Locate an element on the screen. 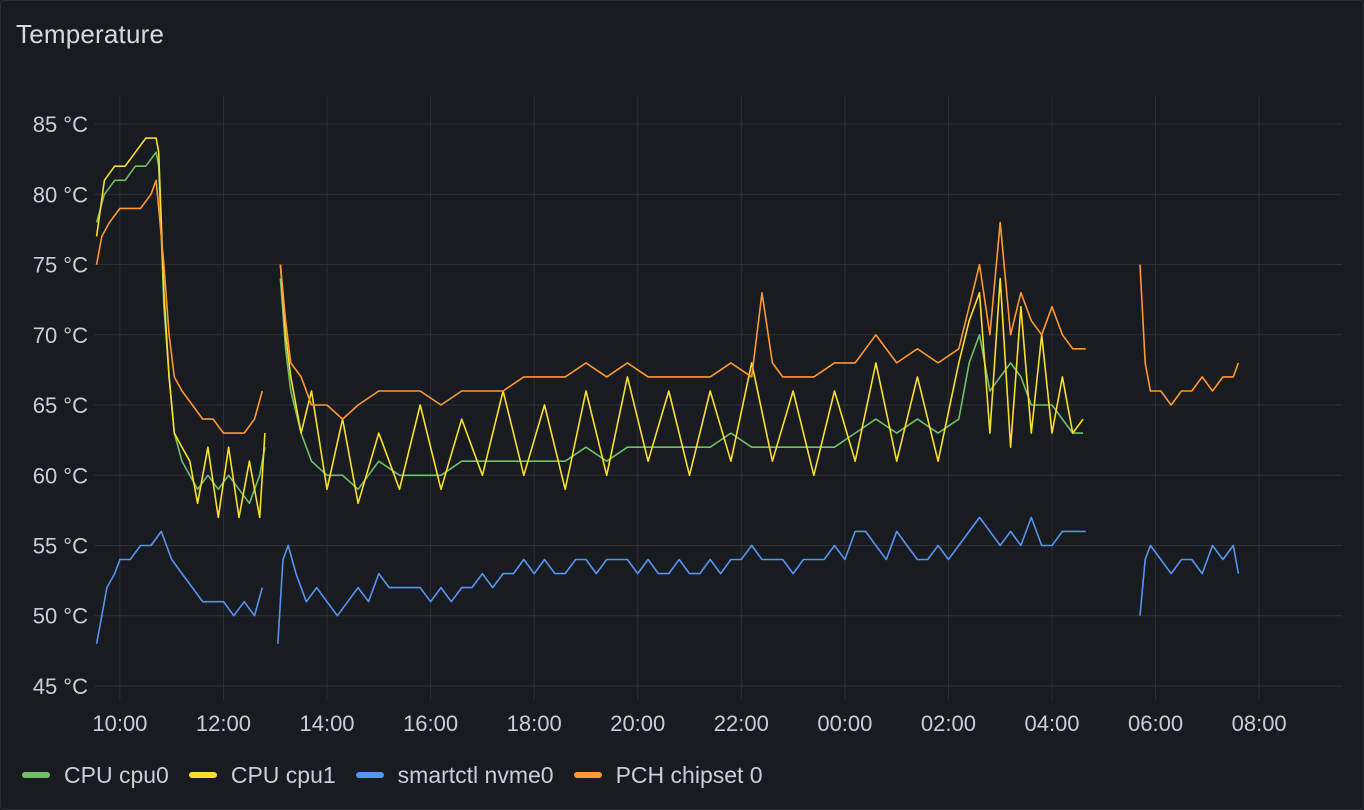  x-tick-label: 22:00 is located at coordinates (741, 723).